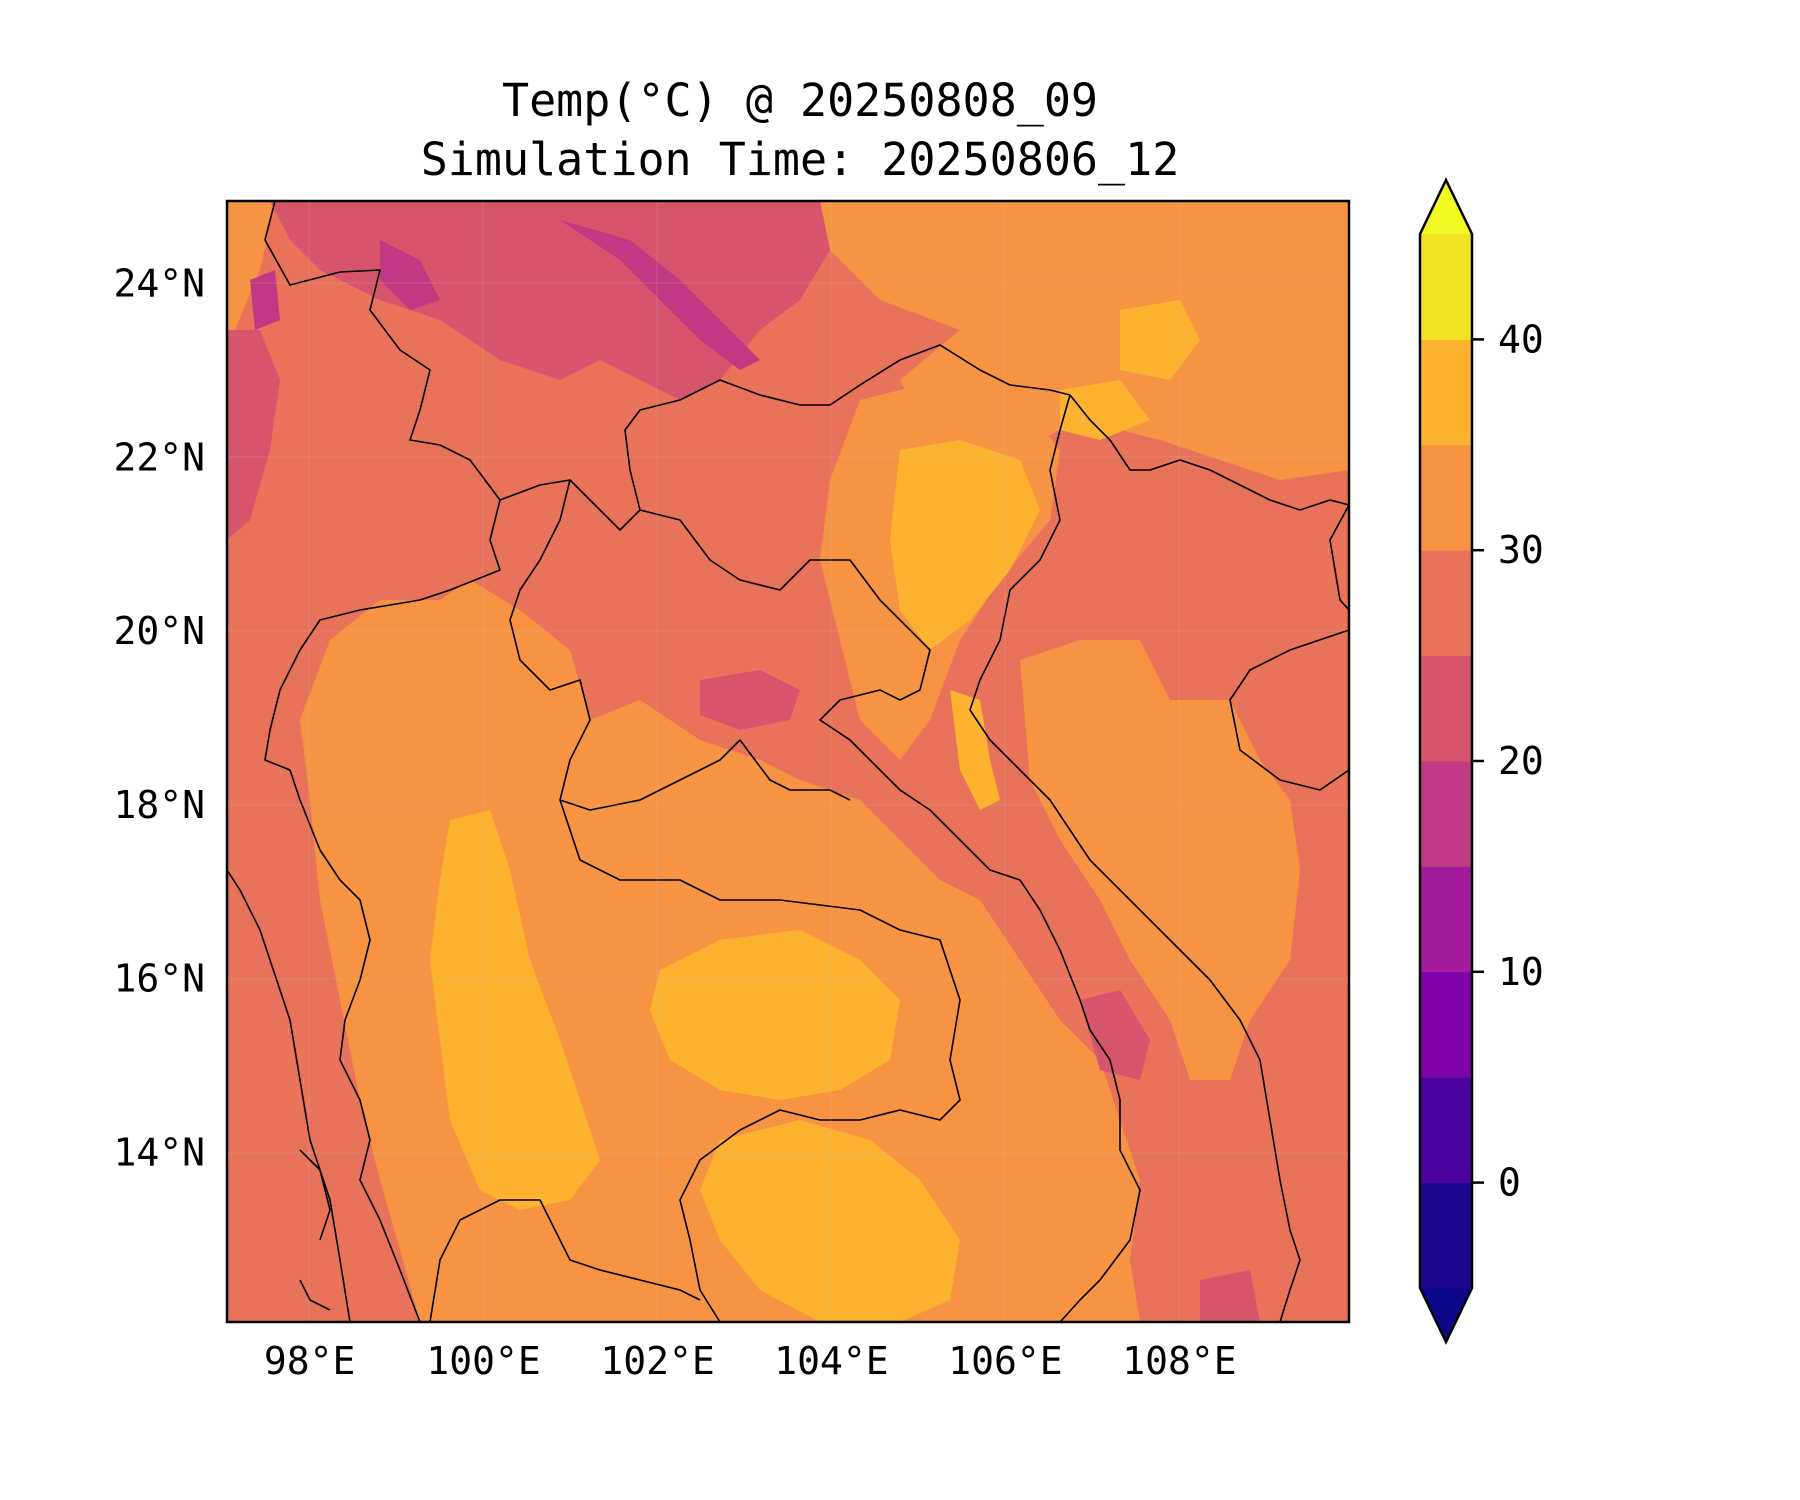  Describe the element at coordinates (1509, 1183) in the screenshot. I see `colorbar-tick-label: 0` at that location.